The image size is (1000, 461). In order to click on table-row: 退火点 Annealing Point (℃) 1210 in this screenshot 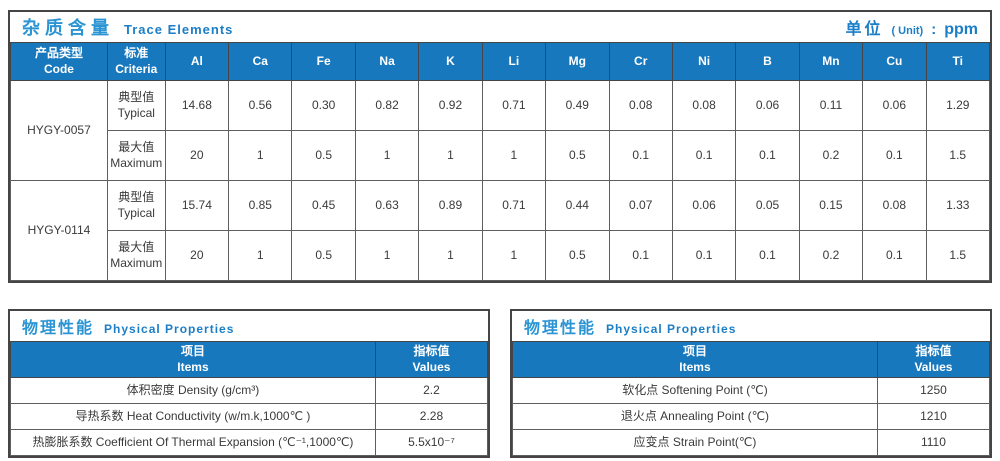, I will do `click(751, 417)`.